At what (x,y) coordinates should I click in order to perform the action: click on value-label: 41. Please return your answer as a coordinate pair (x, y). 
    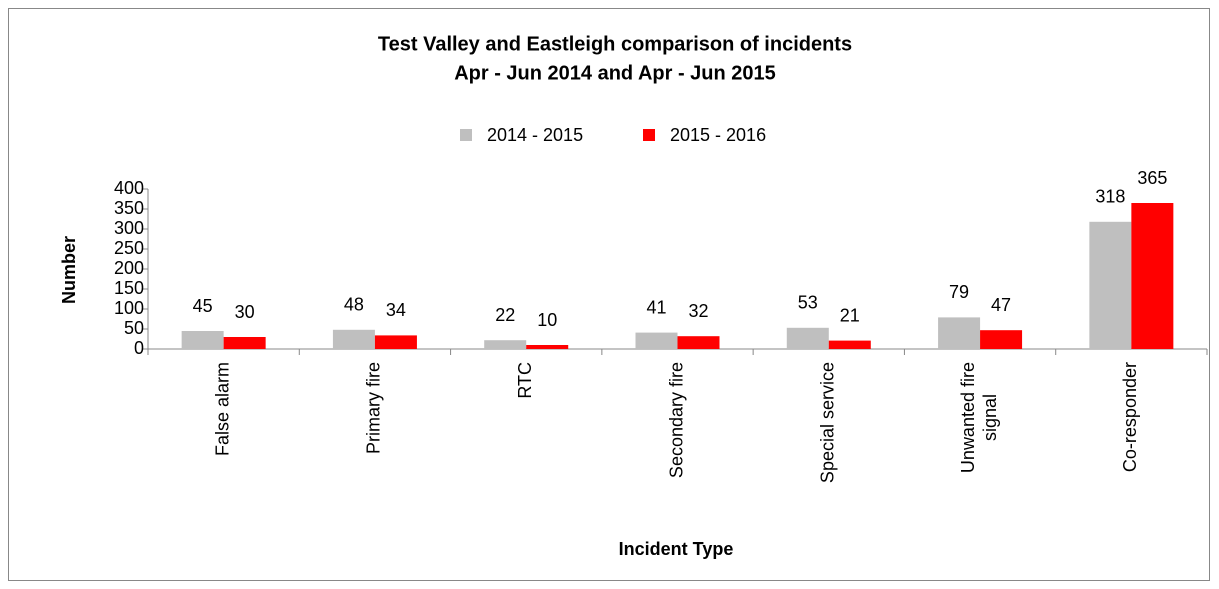
    Looking at the image, I should click on (656, 307).